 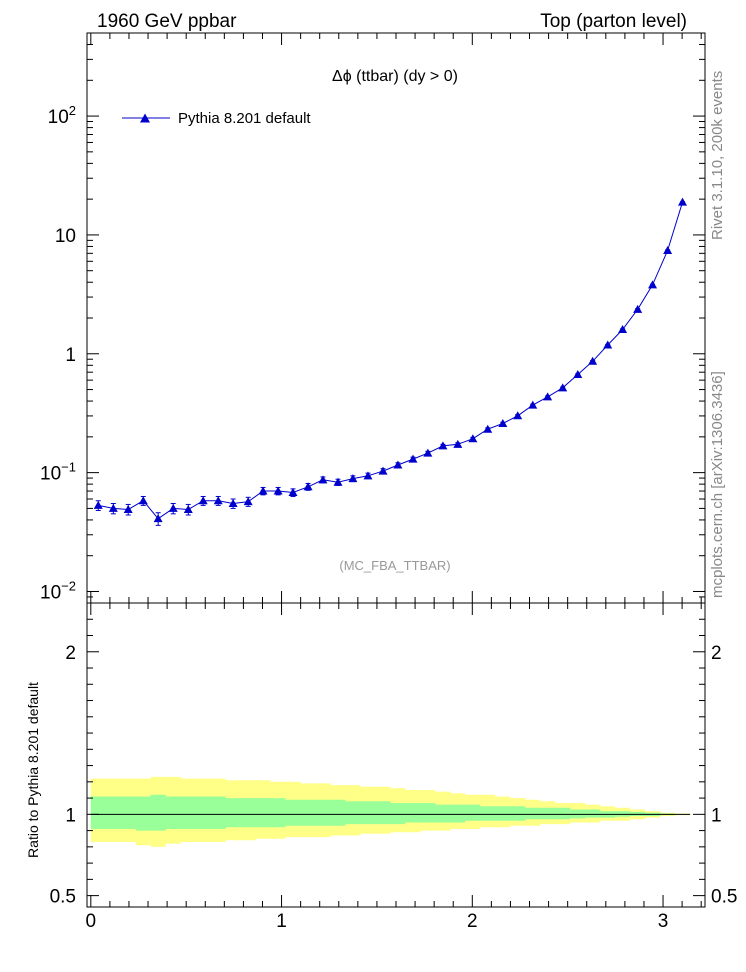 I want to click on ratio-y-tick-label-right: 1, so click(x=716, y=815).